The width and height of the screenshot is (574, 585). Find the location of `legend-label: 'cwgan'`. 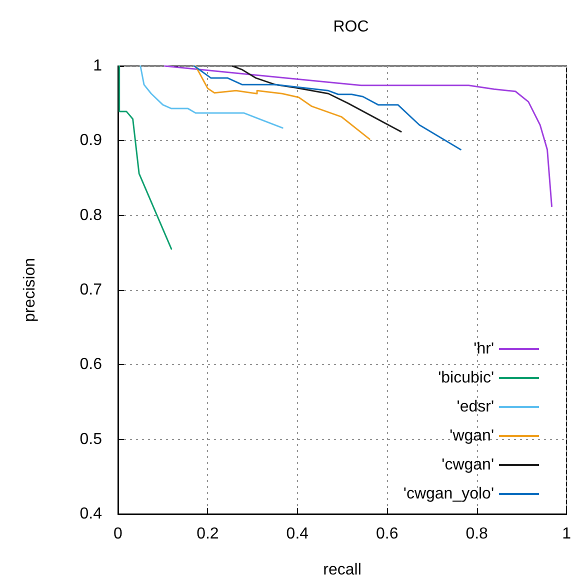

legend-label: 'cwgan' is located at coordinates (468, 465).